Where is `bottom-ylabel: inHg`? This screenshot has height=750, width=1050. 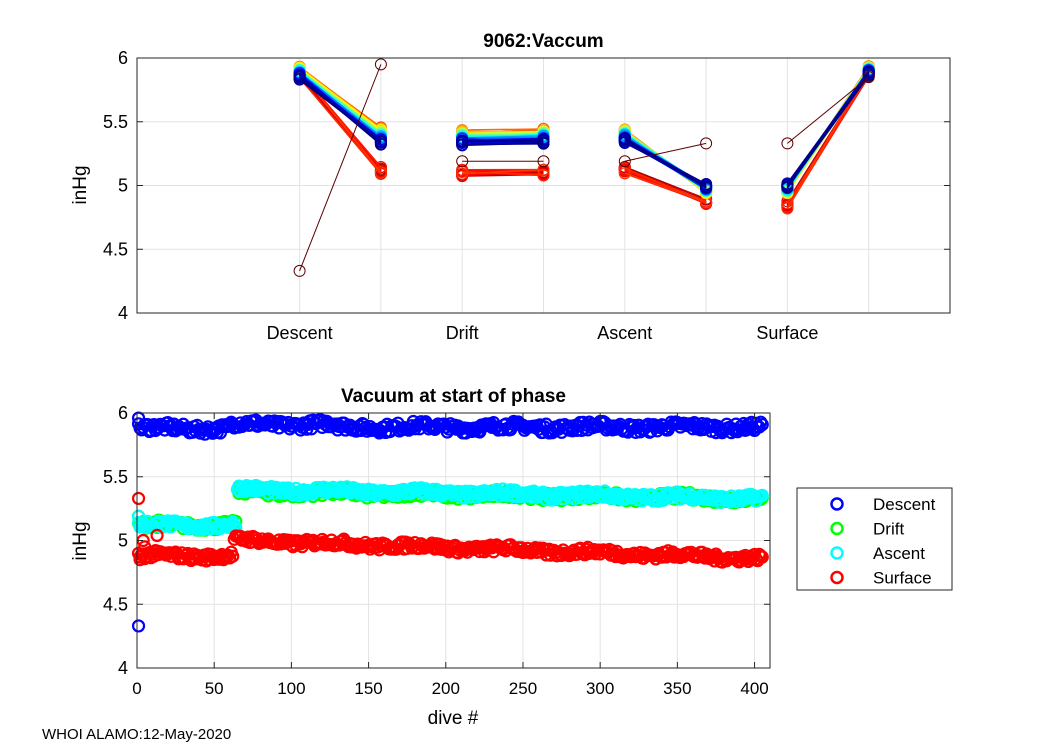 bottom-ylabel: inHg is located at coordinates (80, 540).